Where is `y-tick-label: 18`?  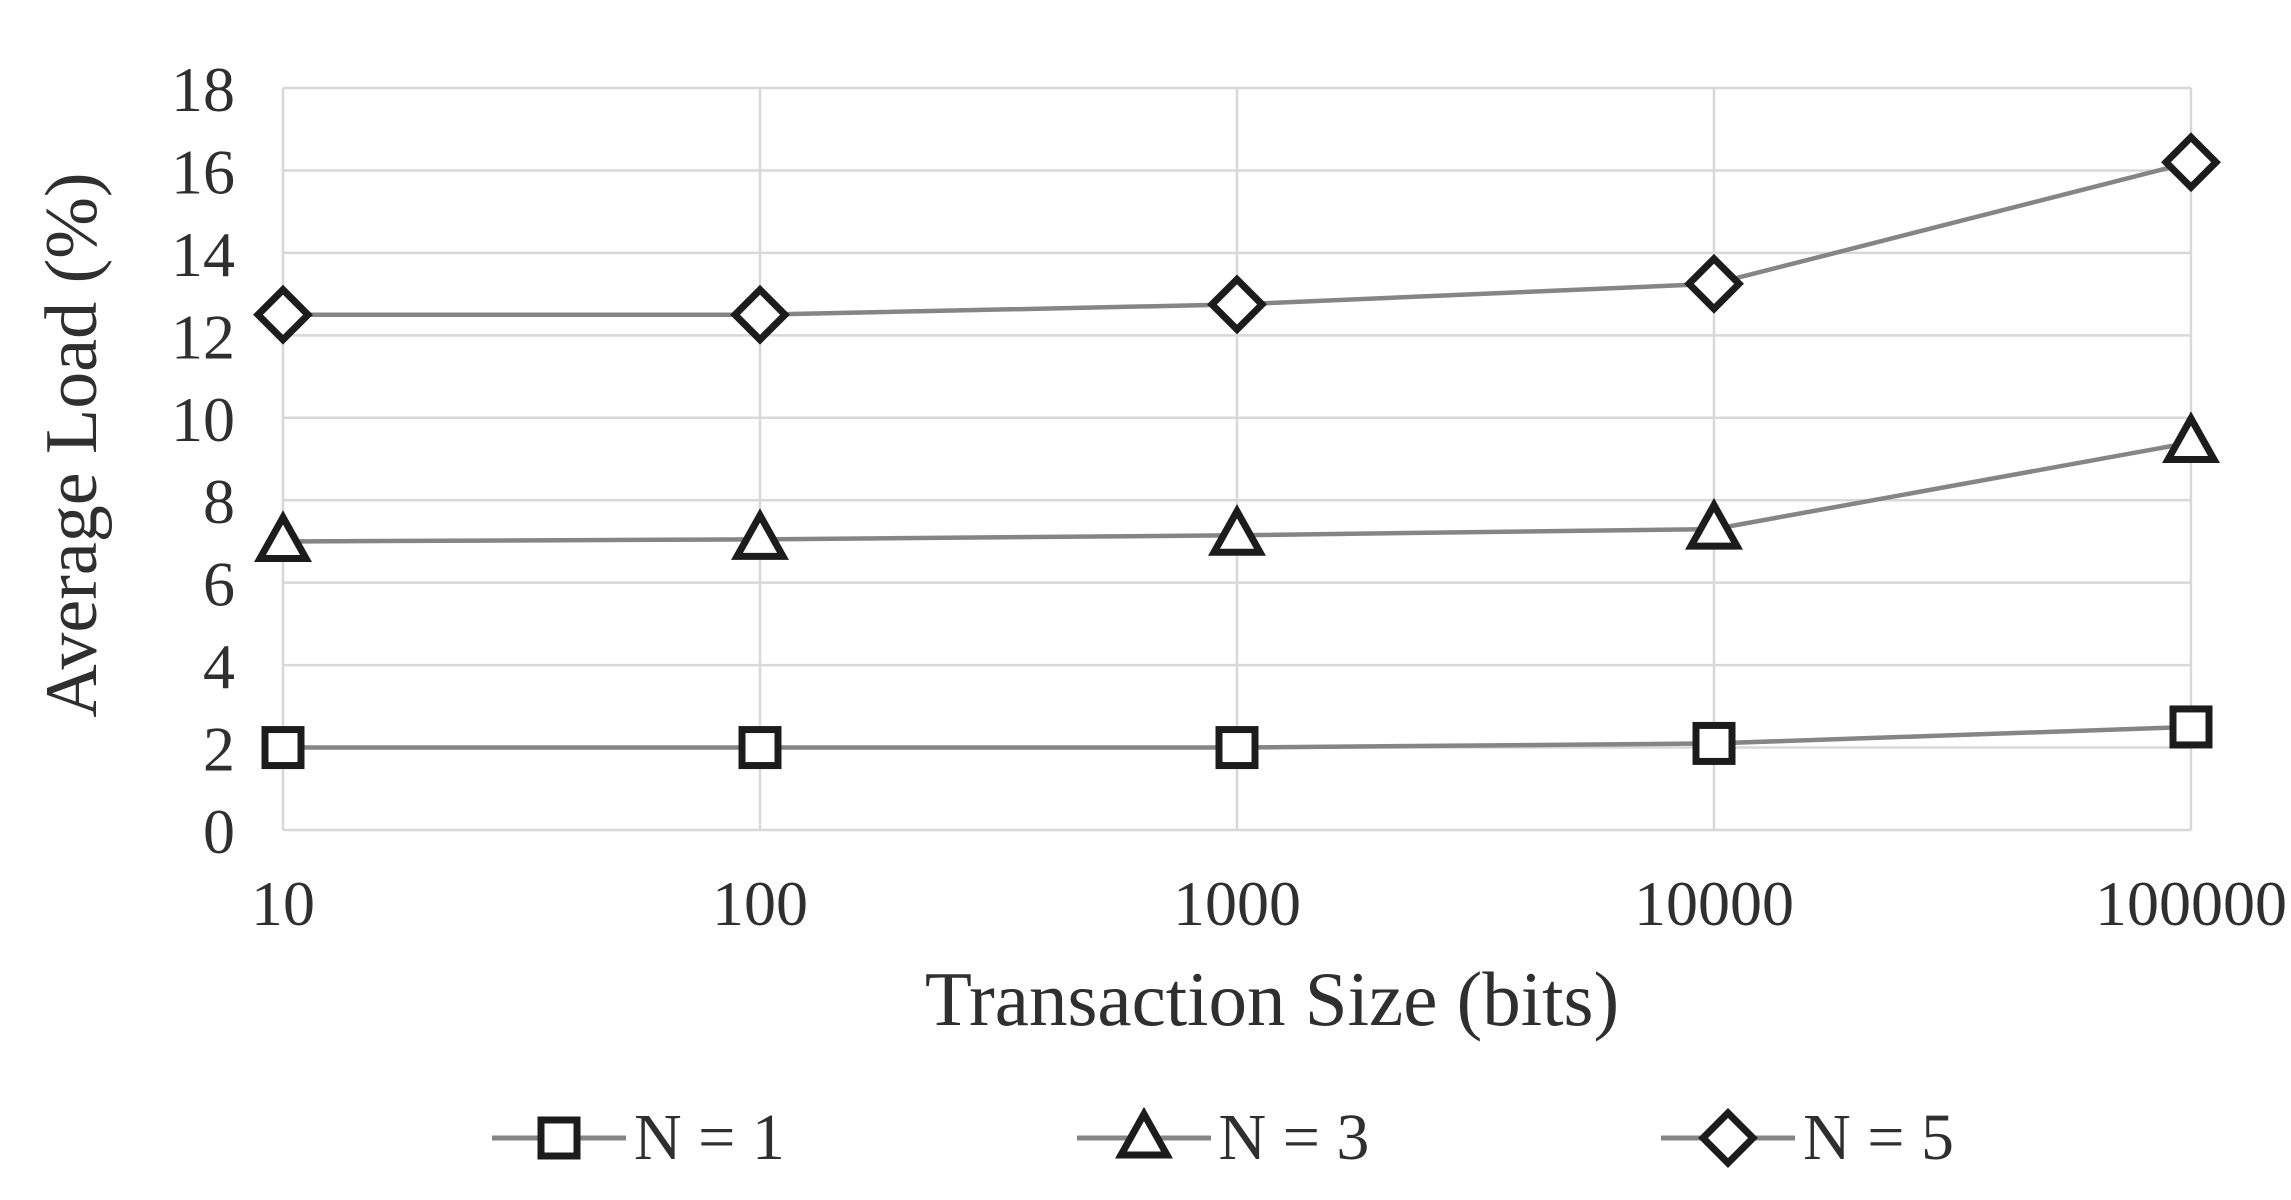 y-tick-label: 18 is located at coordinates (203, 89).